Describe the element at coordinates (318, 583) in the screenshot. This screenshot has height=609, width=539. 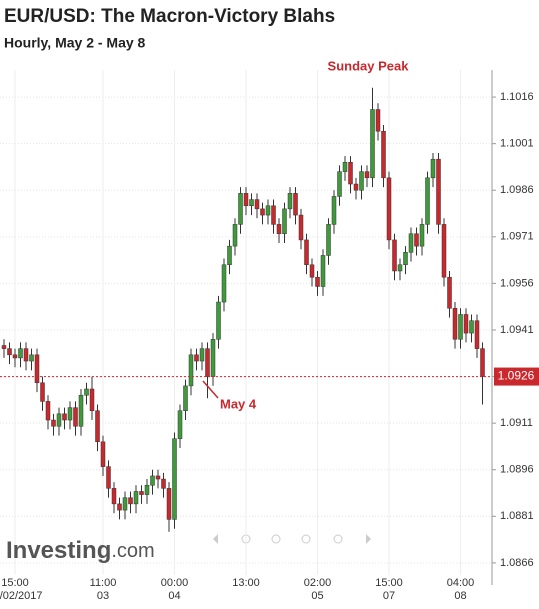
I see `x-tick-label: 02:00` at that location.